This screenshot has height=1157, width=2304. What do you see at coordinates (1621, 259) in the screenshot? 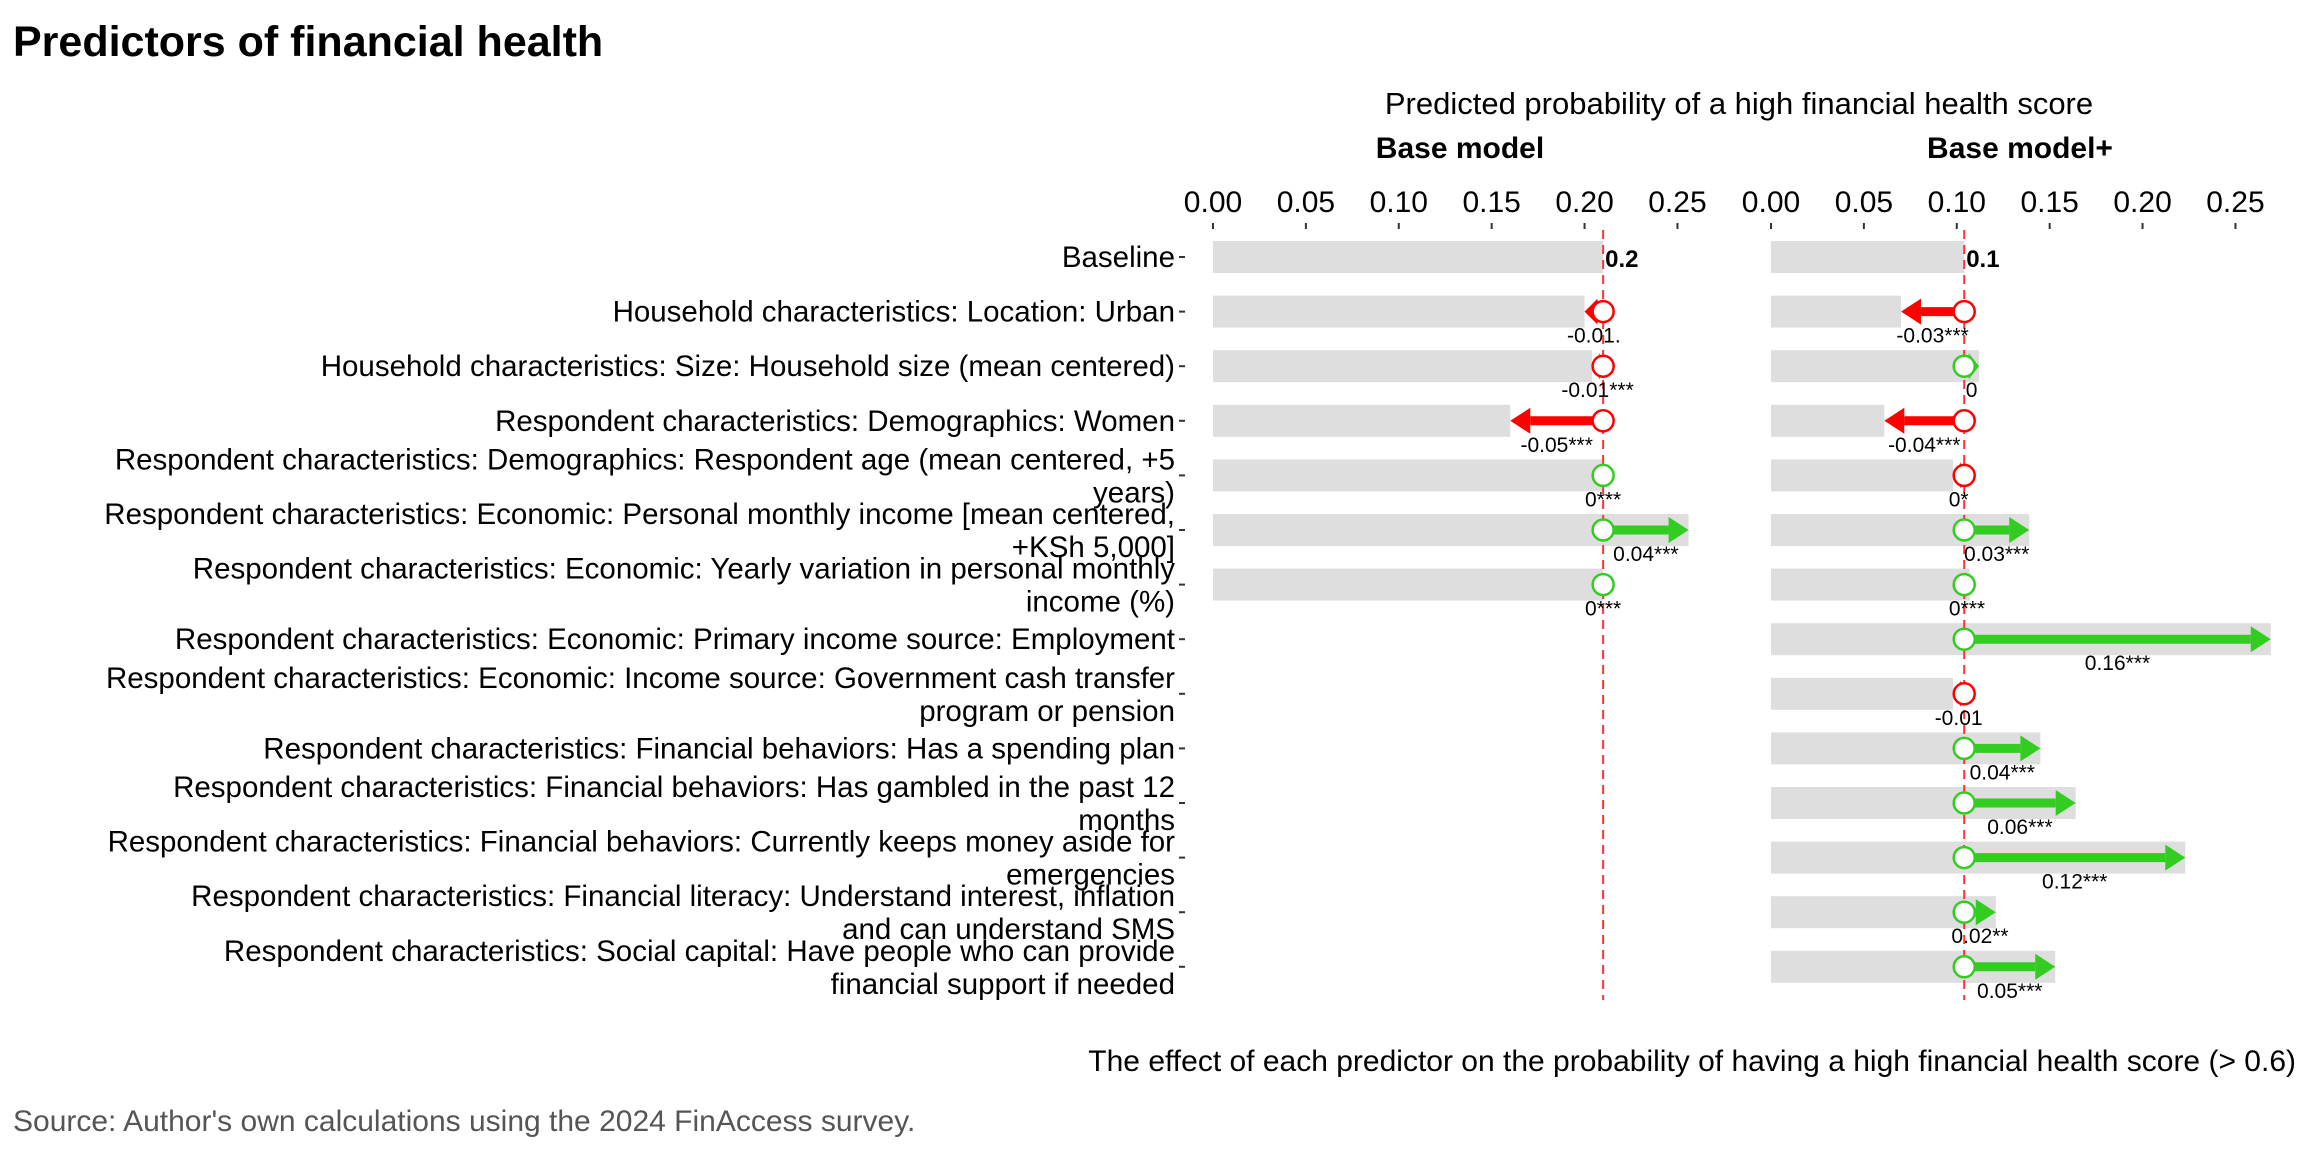
I see `baseline-value-label: 0.2` at bounding box center [1621, 259].